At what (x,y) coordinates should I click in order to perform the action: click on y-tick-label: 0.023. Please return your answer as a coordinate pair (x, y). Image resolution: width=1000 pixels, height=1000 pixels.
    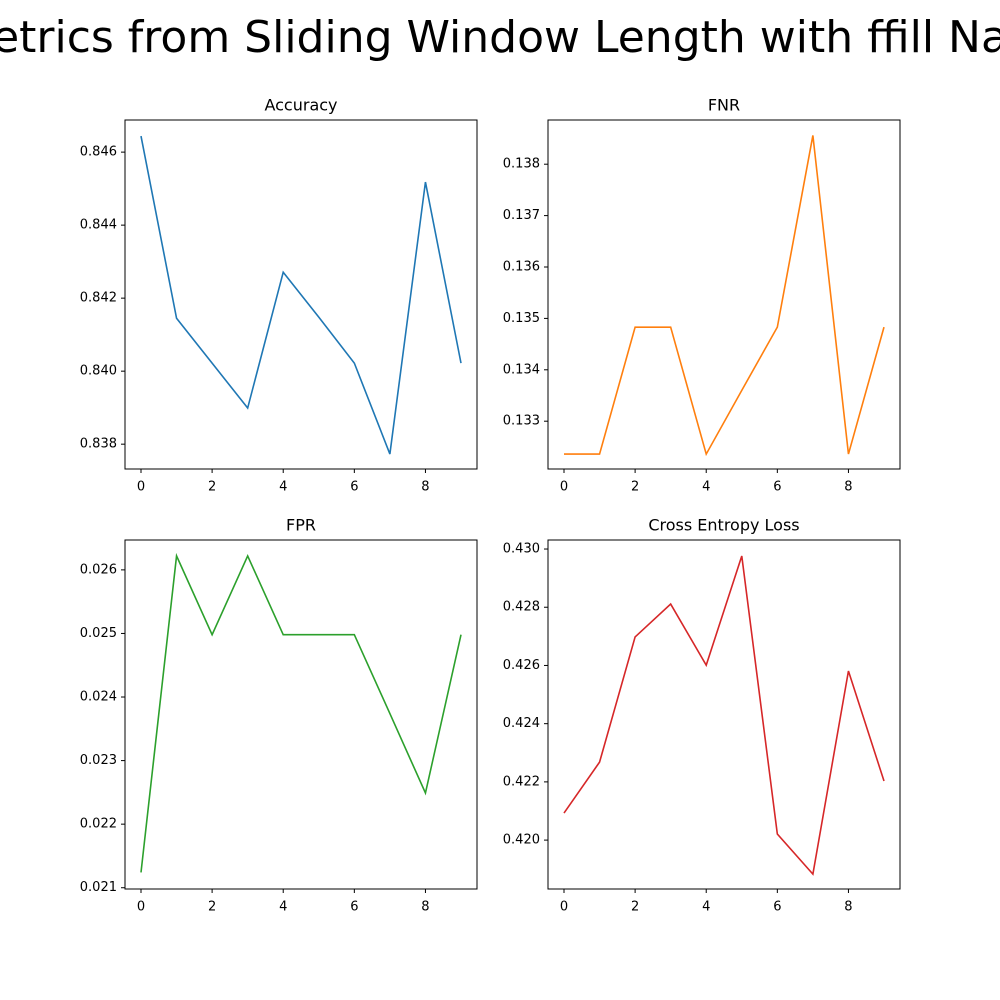
    Looking at the image, I should click on (98, 760).